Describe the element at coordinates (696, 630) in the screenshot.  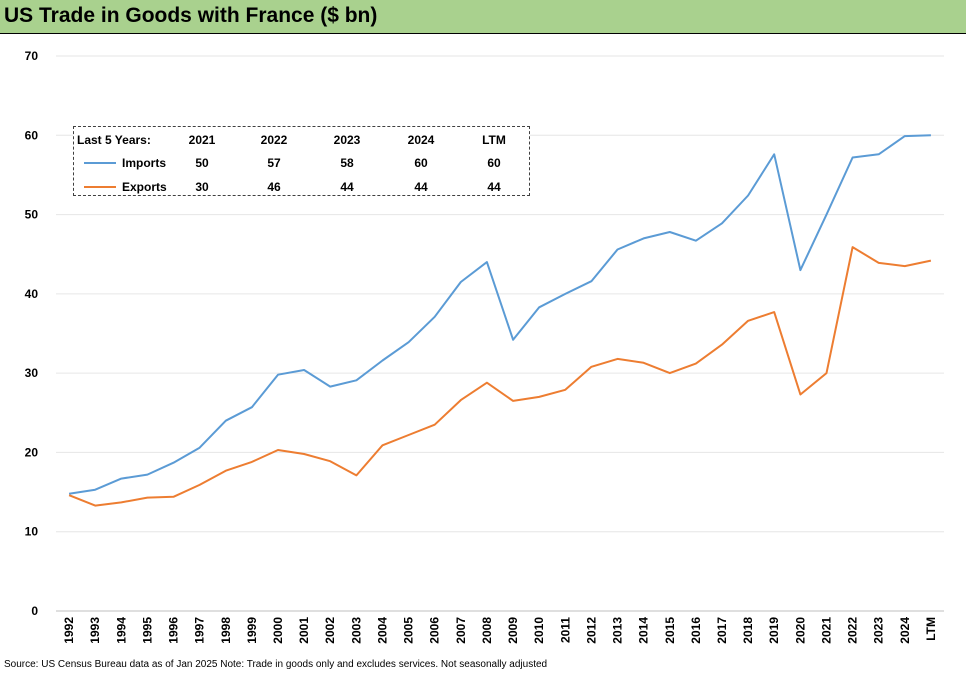
I see `x-tick-label: 2016` at that location.